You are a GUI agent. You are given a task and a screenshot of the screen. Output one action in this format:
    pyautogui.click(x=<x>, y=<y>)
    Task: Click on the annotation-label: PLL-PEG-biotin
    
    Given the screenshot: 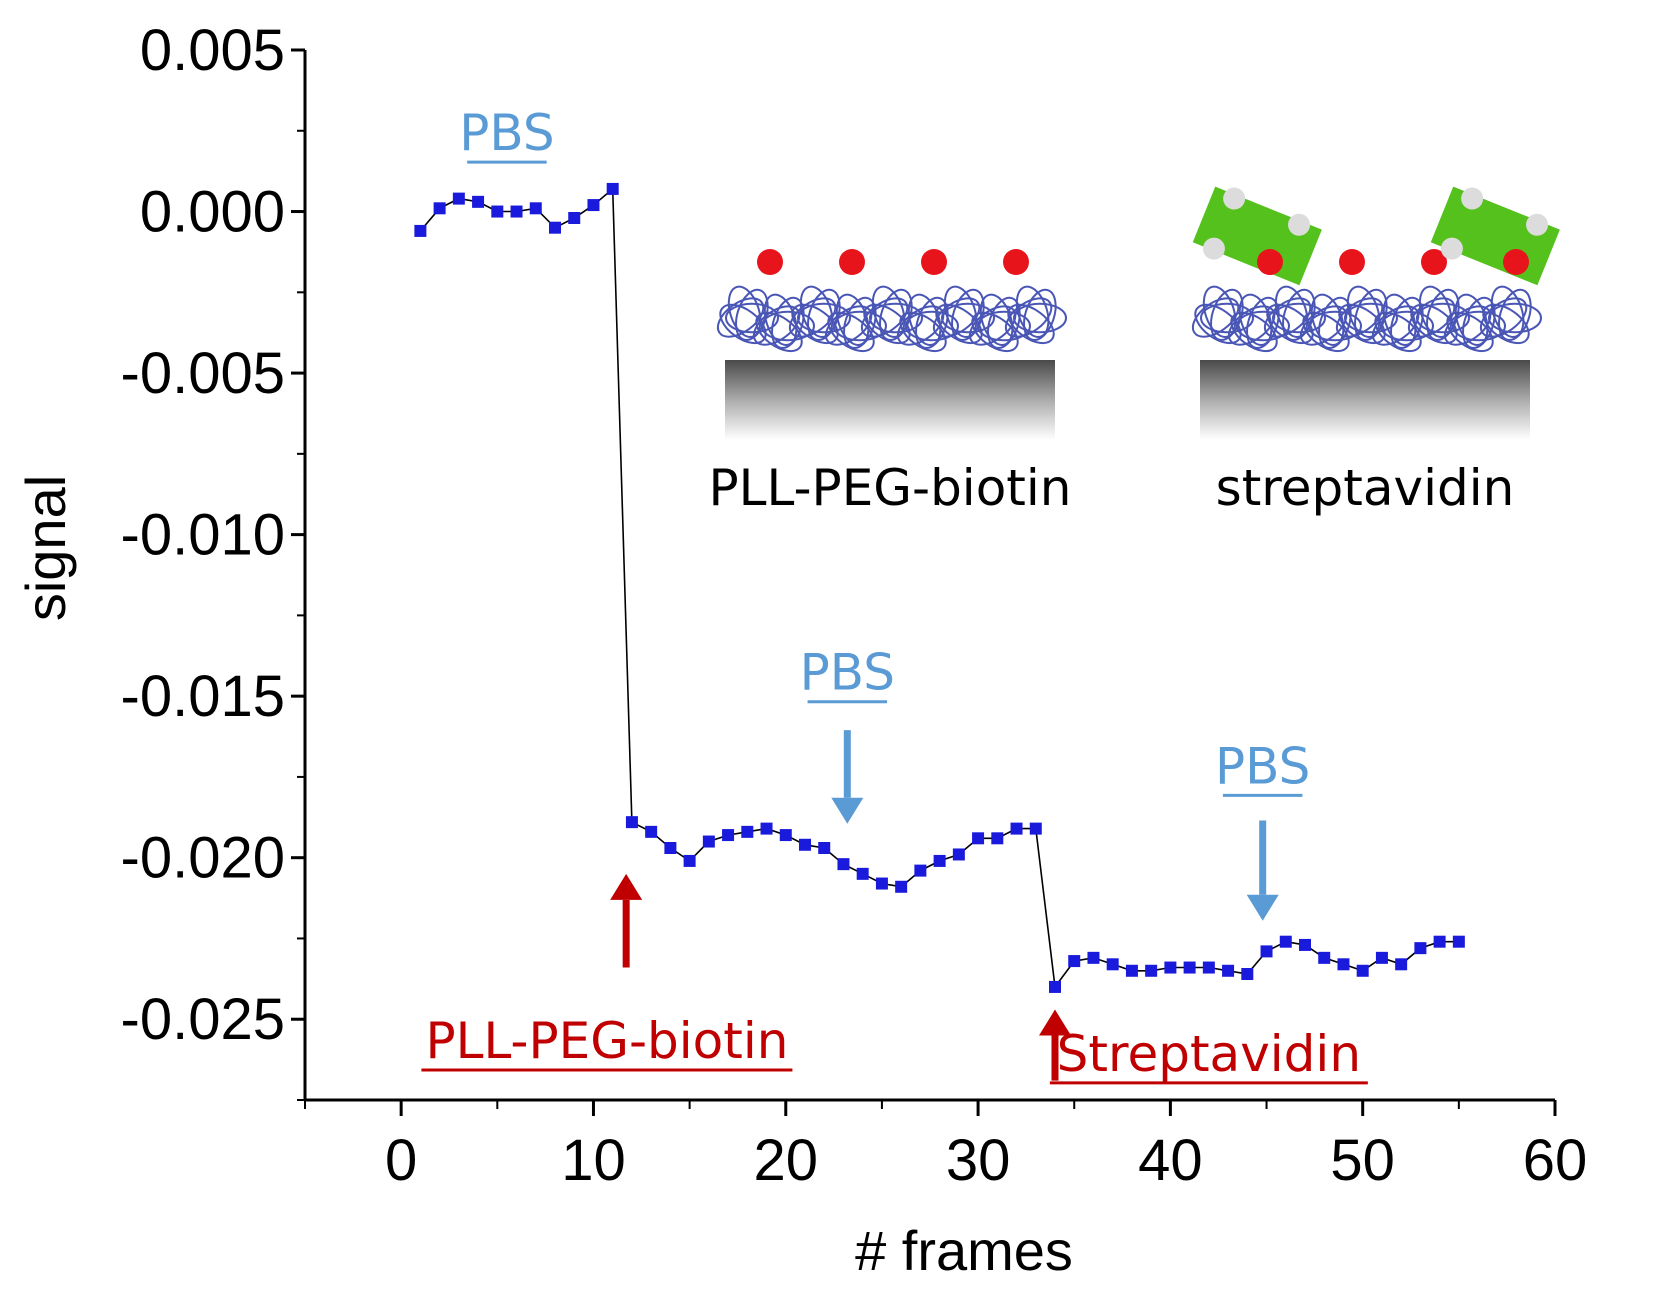 What is the action you would take?
    pyautogui.click(x=606, y=1041)
    